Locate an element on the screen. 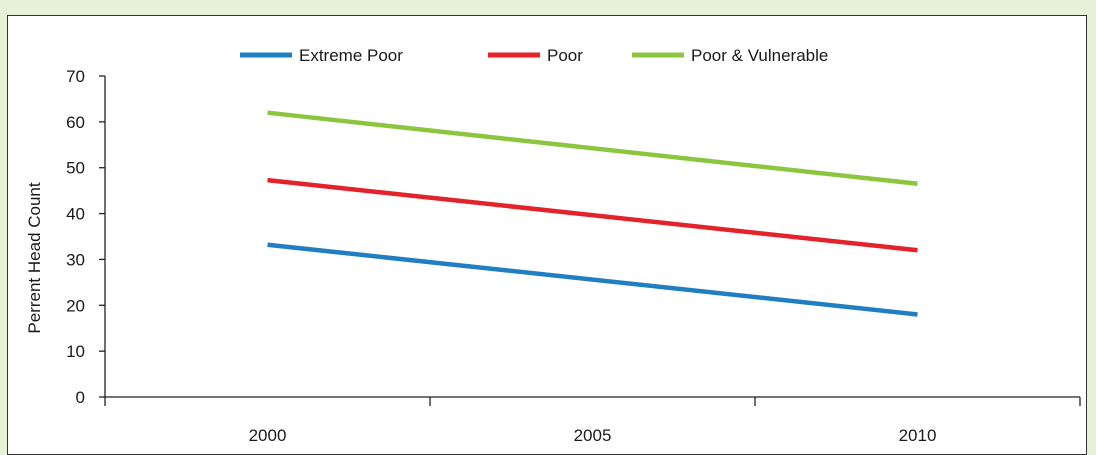 The width and height of the screenshot is (1096, 455). y-tick-label: 40 is located at coordinates (75, 214).